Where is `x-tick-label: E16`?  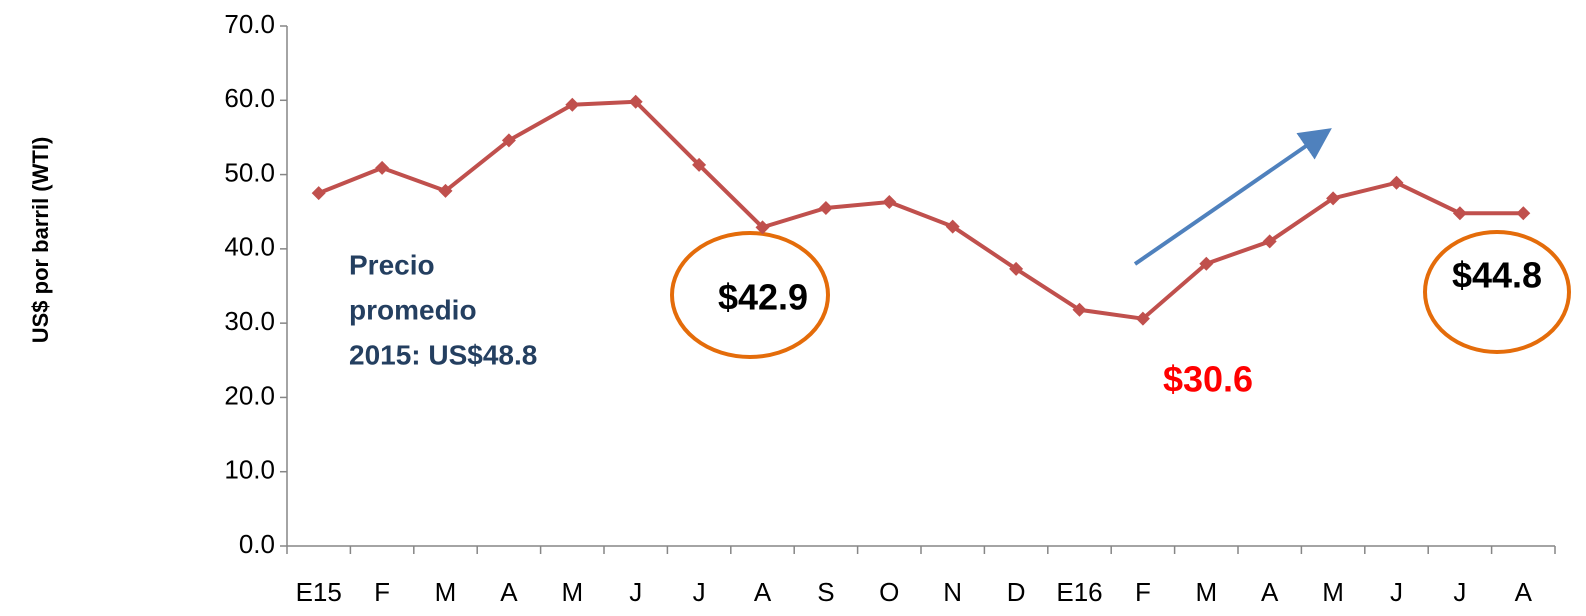
x-tick-label: E16 is located at coordinates (1079, 592).